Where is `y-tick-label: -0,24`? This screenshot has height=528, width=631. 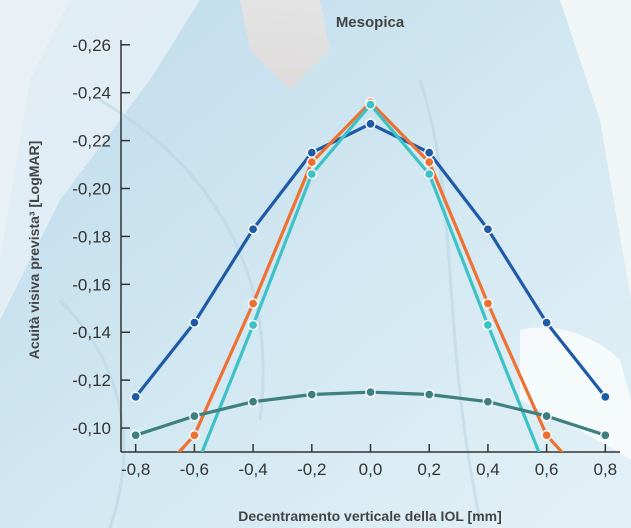
y-tick-label: -0,24 is located at coordinates (91, 93).